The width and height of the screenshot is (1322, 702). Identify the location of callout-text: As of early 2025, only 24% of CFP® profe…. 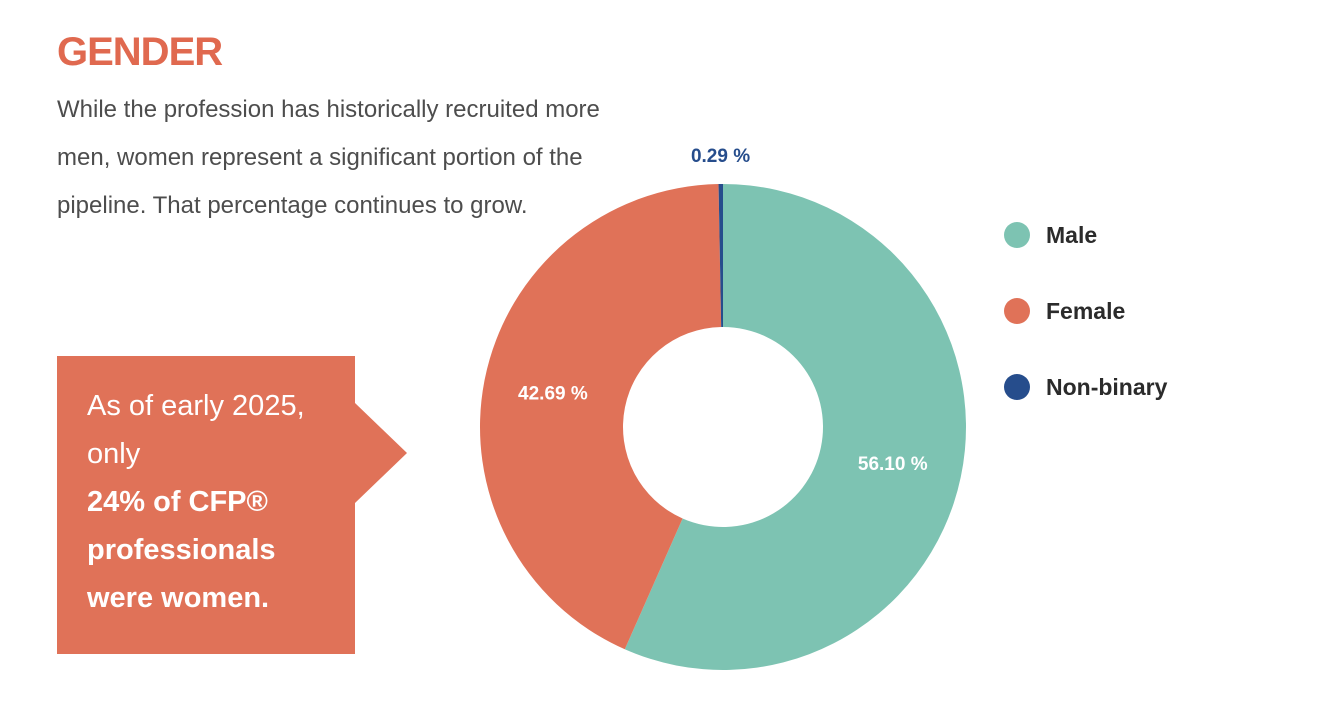
(212, 502).